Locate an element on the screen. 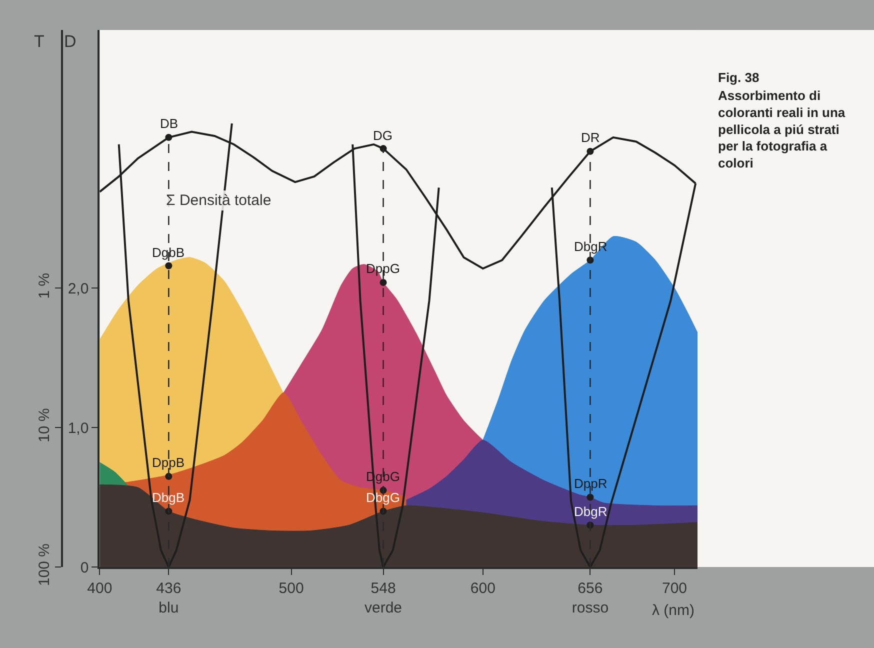  x-tick-label: 600 is located at coordinates (483, 588).